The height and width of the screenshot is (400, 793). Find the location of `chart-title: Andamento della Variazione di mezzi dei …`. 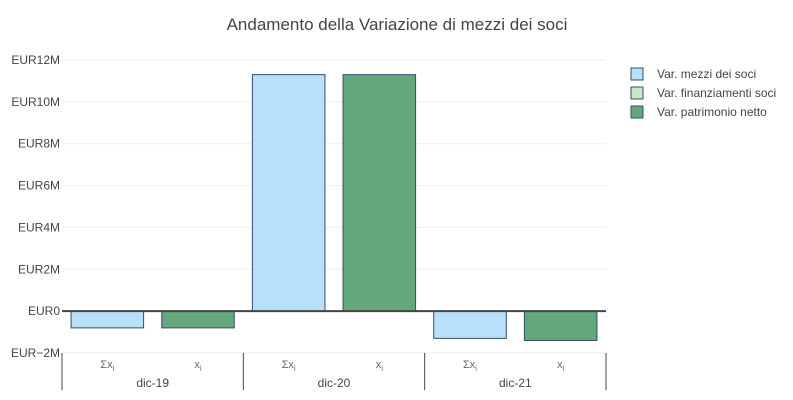

chart-title: Andamento della Variazione di mezzi dei … is located at coordinates (397, 24).